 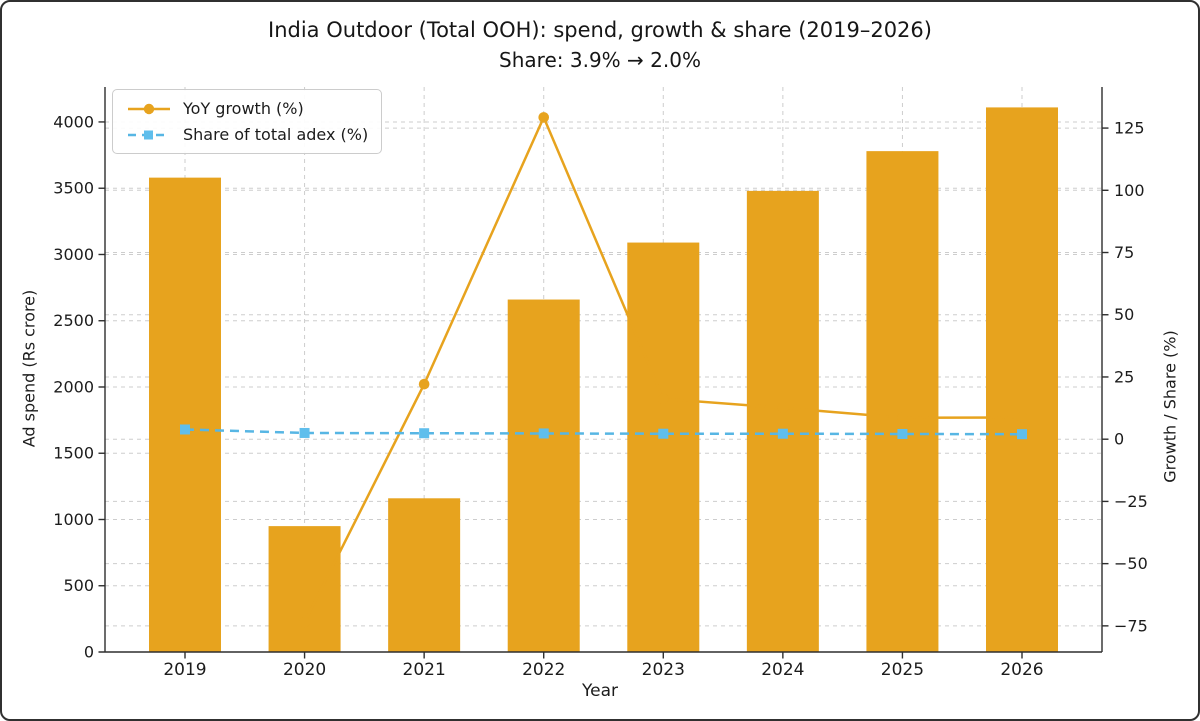 I want to click on right-tick-label: 100, so click(x=1129, y=190).